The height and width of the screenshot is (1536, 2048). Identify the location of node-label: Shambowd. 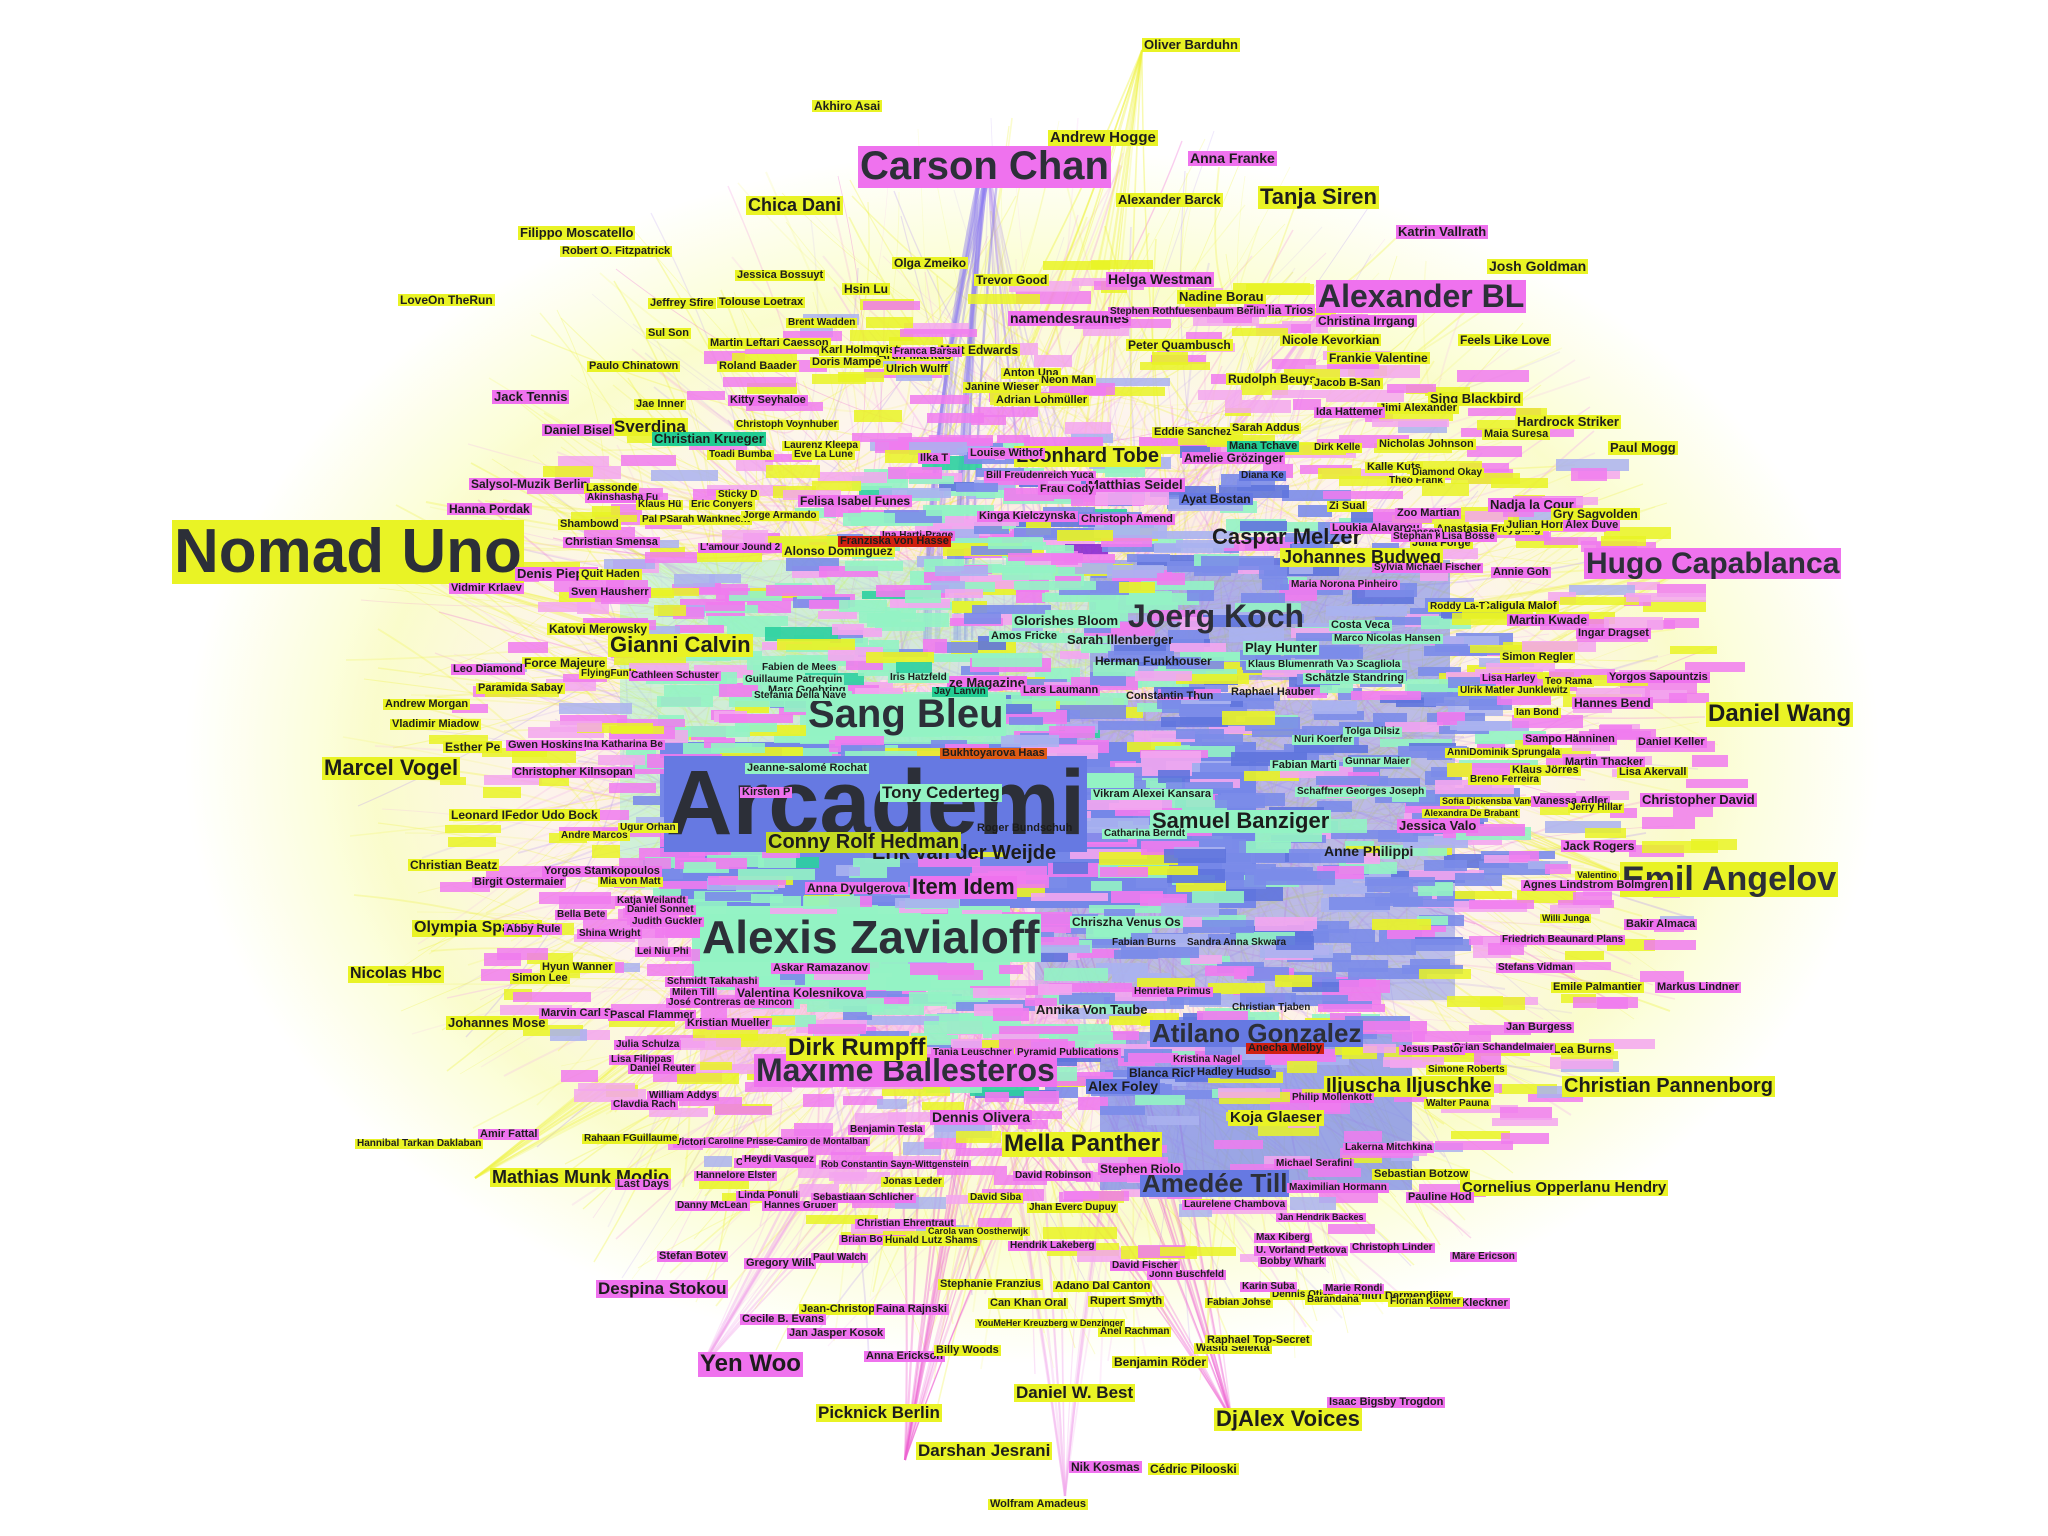
(589, 524).